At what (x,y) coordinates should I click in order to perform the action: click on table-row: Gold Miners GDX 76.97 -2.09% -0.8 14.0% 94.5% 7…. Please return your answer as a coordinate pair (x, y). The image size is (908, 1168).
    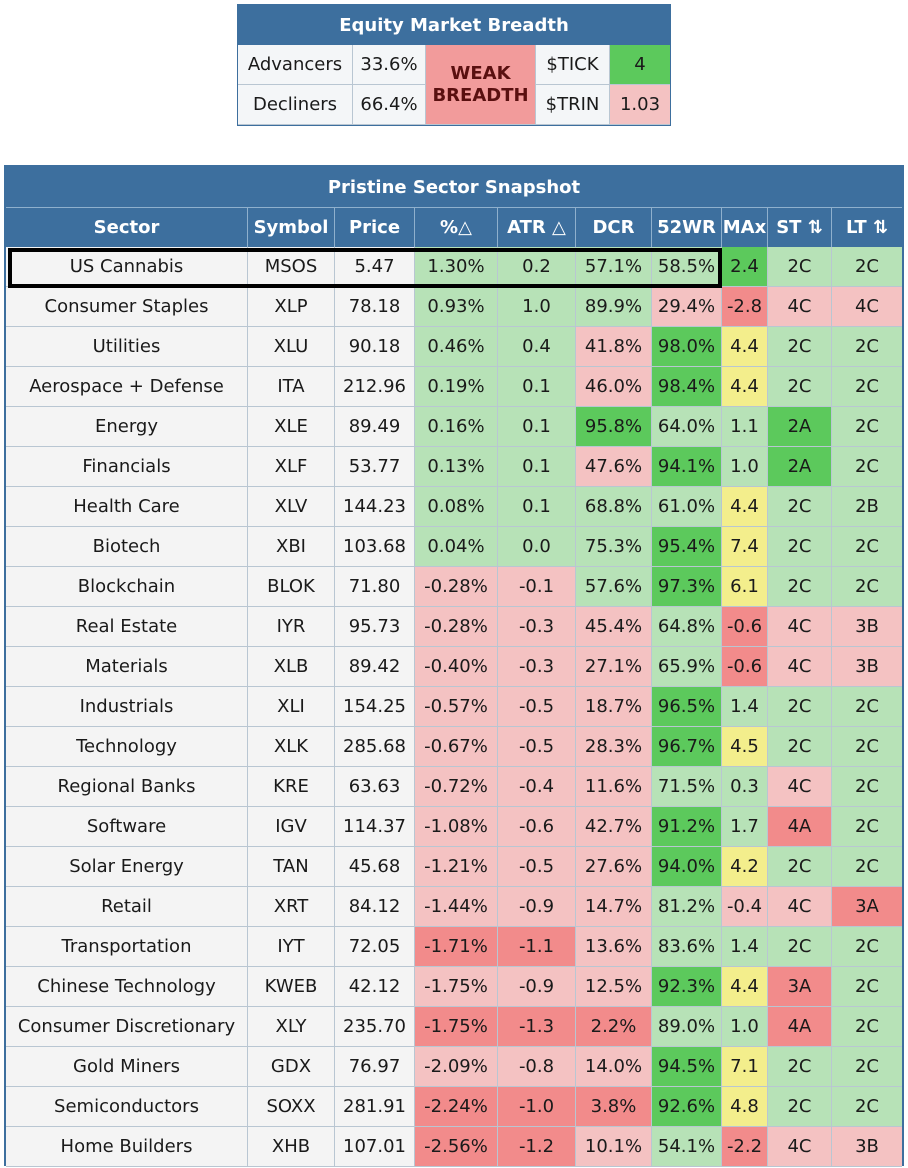
    Looking at the image, I should click on (454, 1067).